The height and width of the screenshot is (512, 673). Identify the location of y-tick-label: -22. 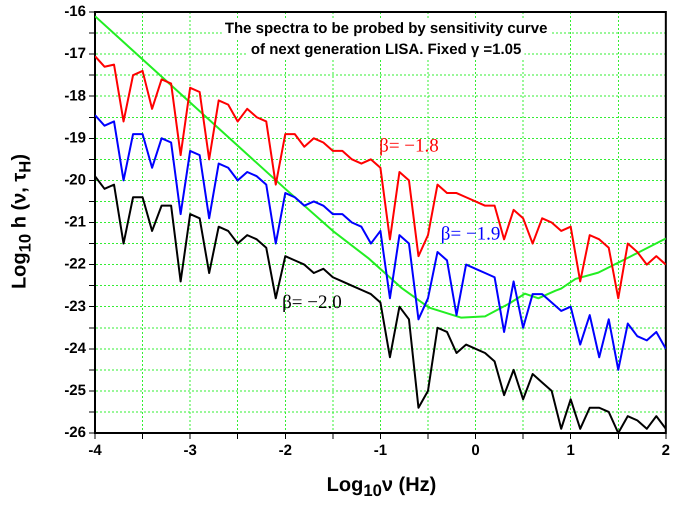
(75, 264).